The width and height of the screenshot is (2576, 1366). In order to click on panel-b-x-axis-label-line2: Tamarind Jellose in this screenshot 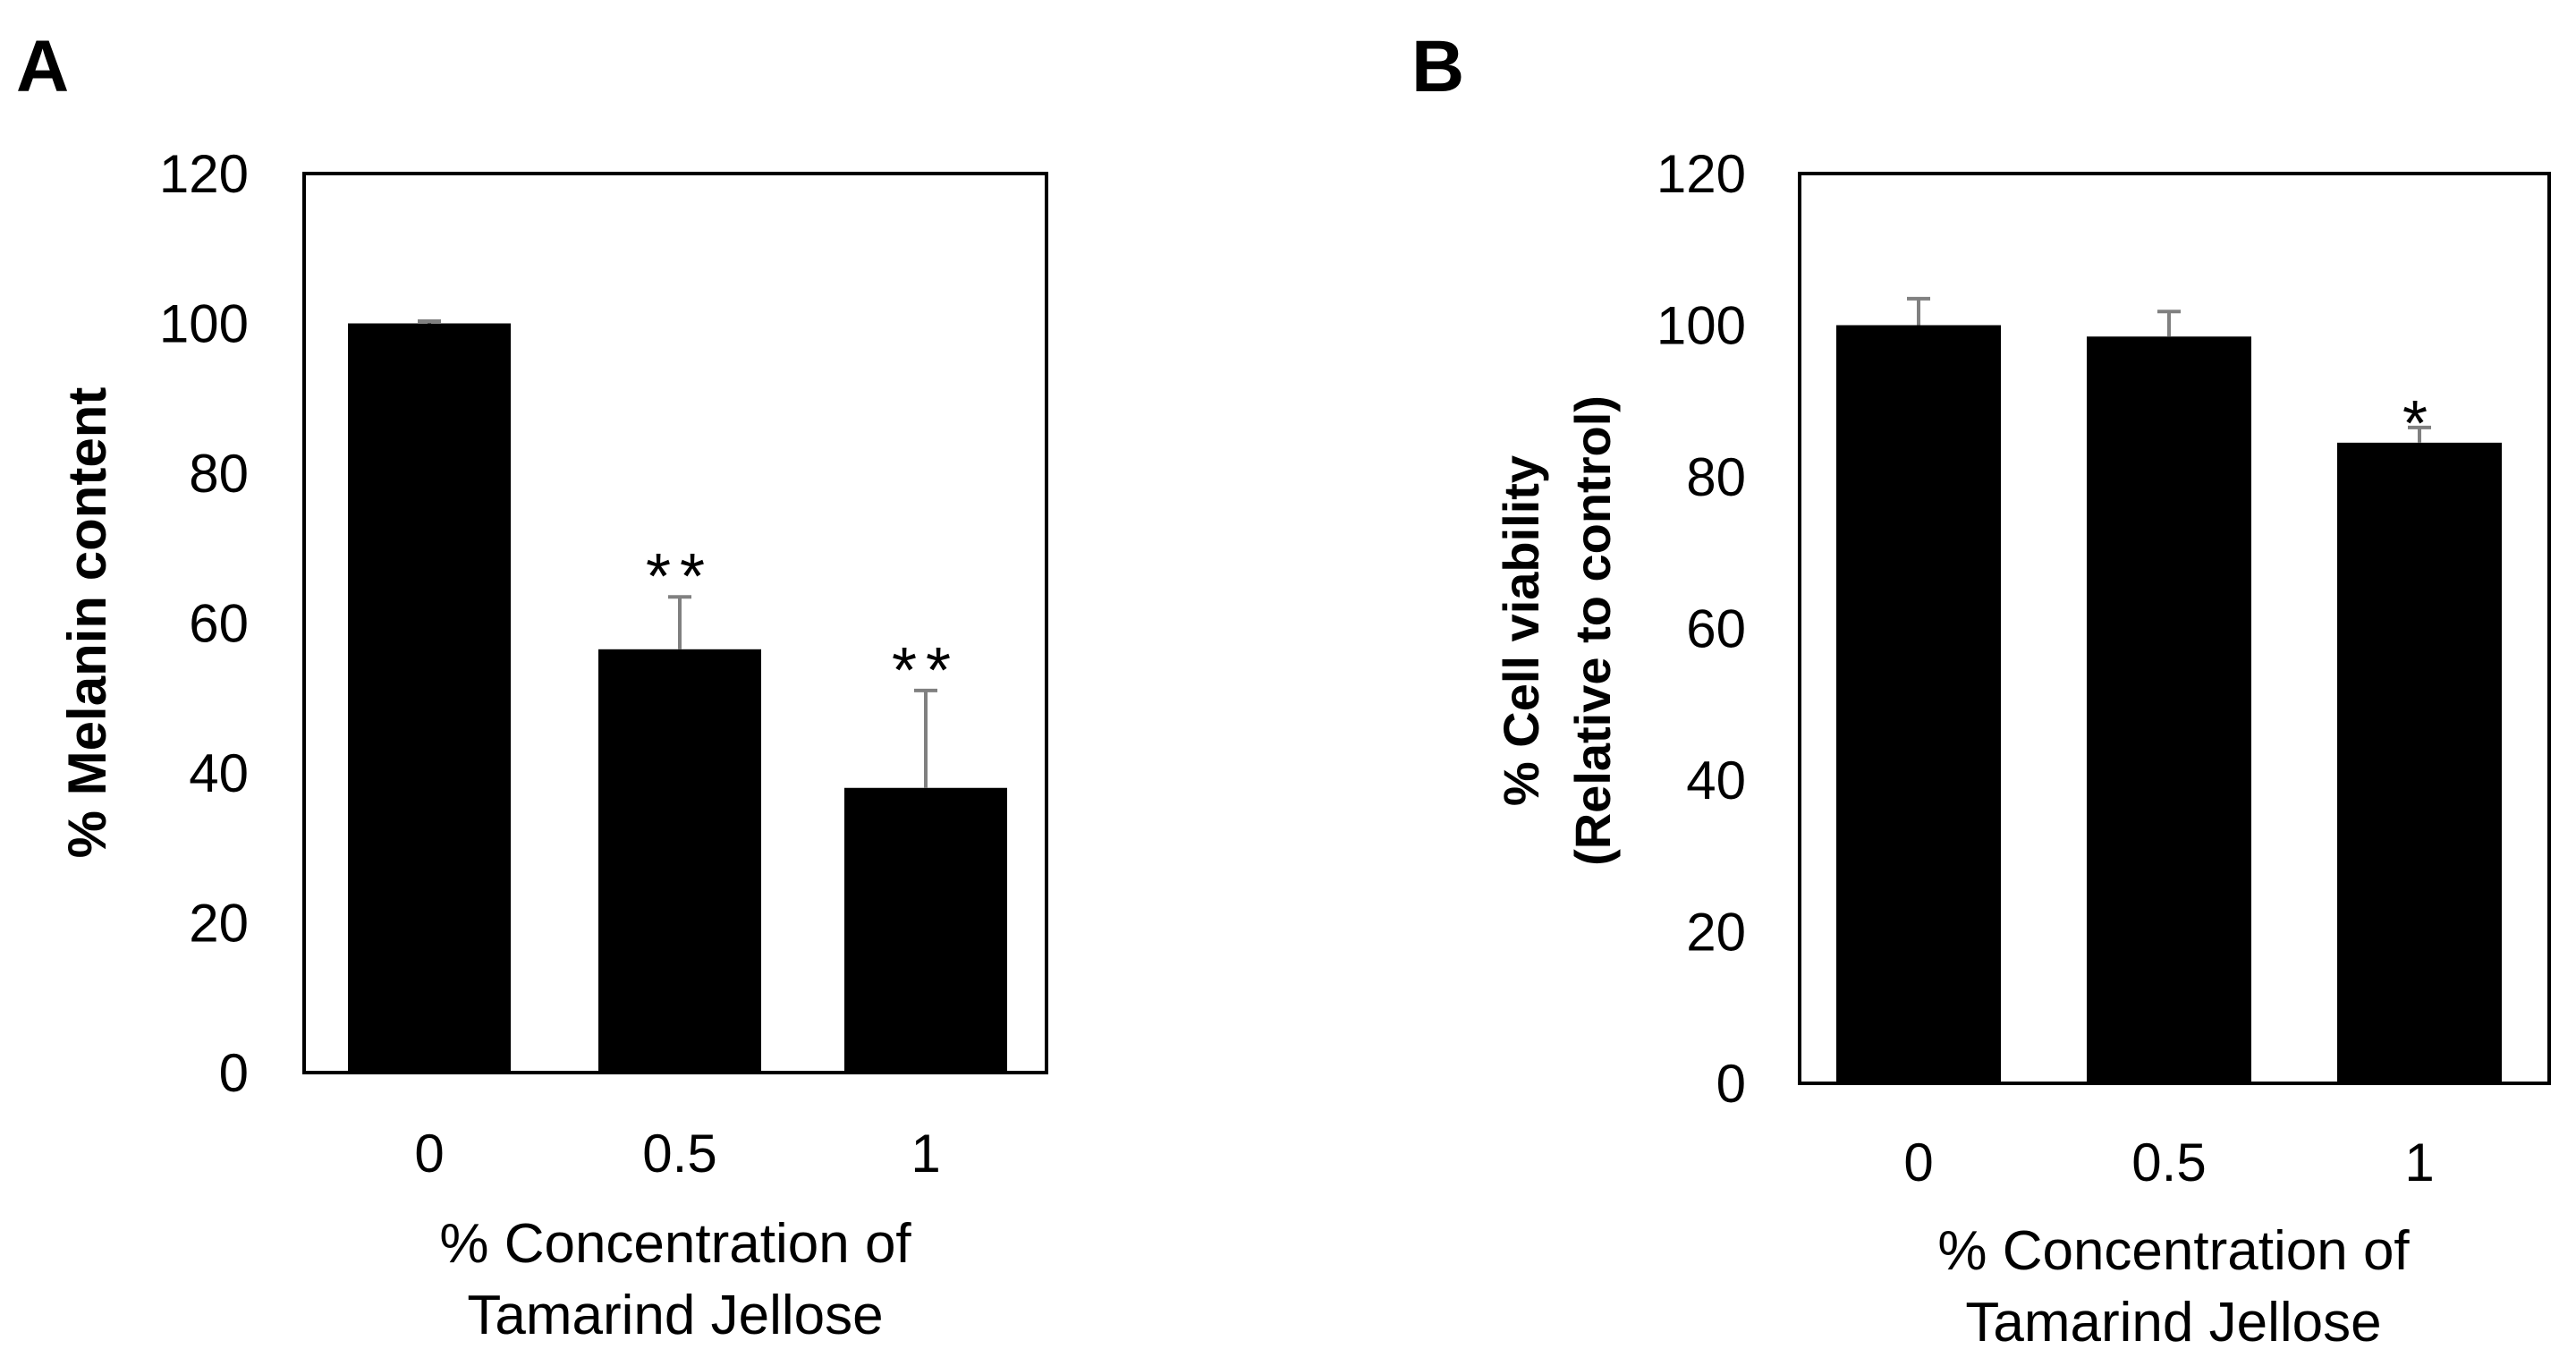, I will do `click(2173, 1322)`.